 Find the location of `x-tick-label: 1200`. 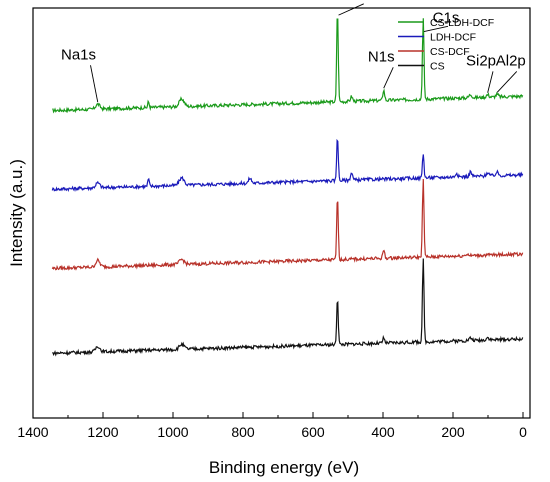

x-tick-label: 1200 is located at coordinates (102, 432).